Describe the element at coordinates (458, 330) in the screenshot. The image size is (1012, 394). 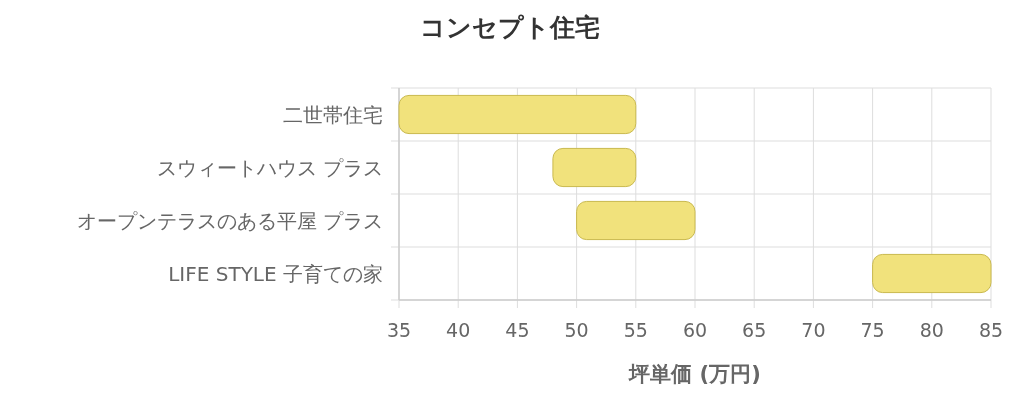
I see `x-tick-label: 40` at that location.